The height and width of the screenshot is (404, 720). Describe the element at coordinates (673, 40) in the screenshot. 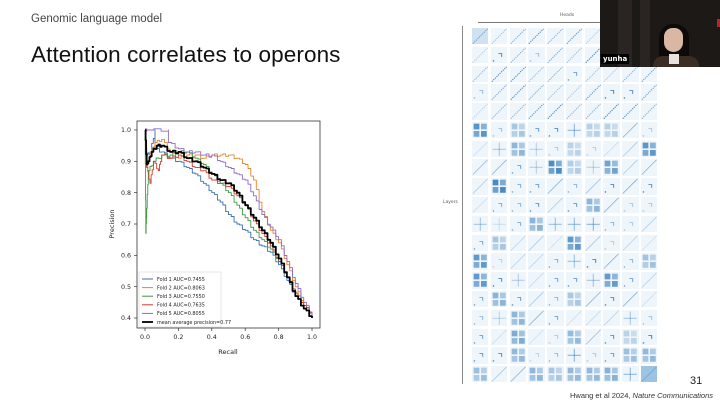

I see `participant-face` at that location.